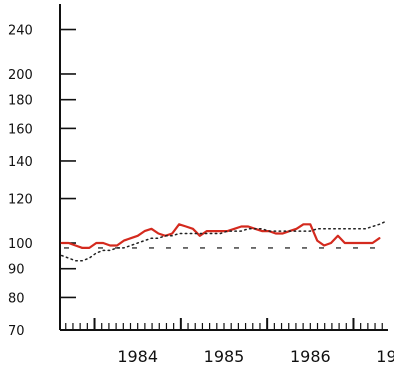 This screenshot has width=394, height=372. I want to click on x-year-label: 1986, so click(310, 356).